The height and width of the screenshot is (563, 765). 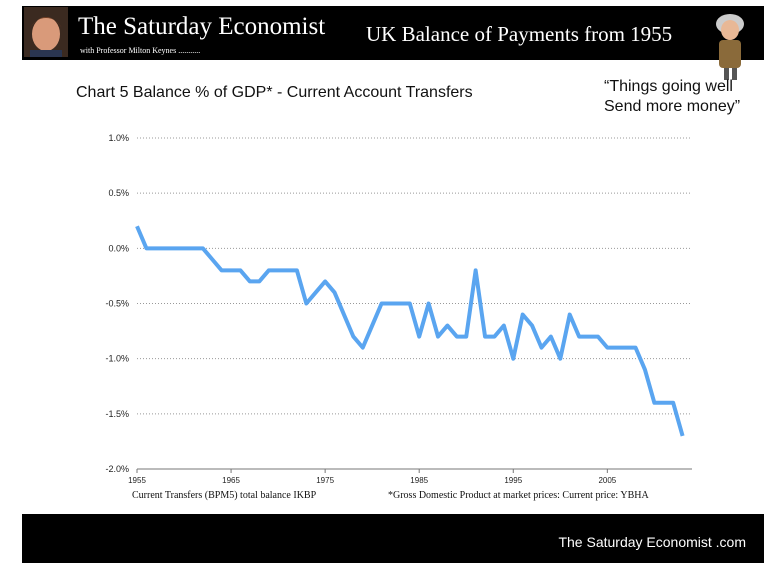 I want to click on y-tick-label: 1.0%, so click(x=118, y=138).